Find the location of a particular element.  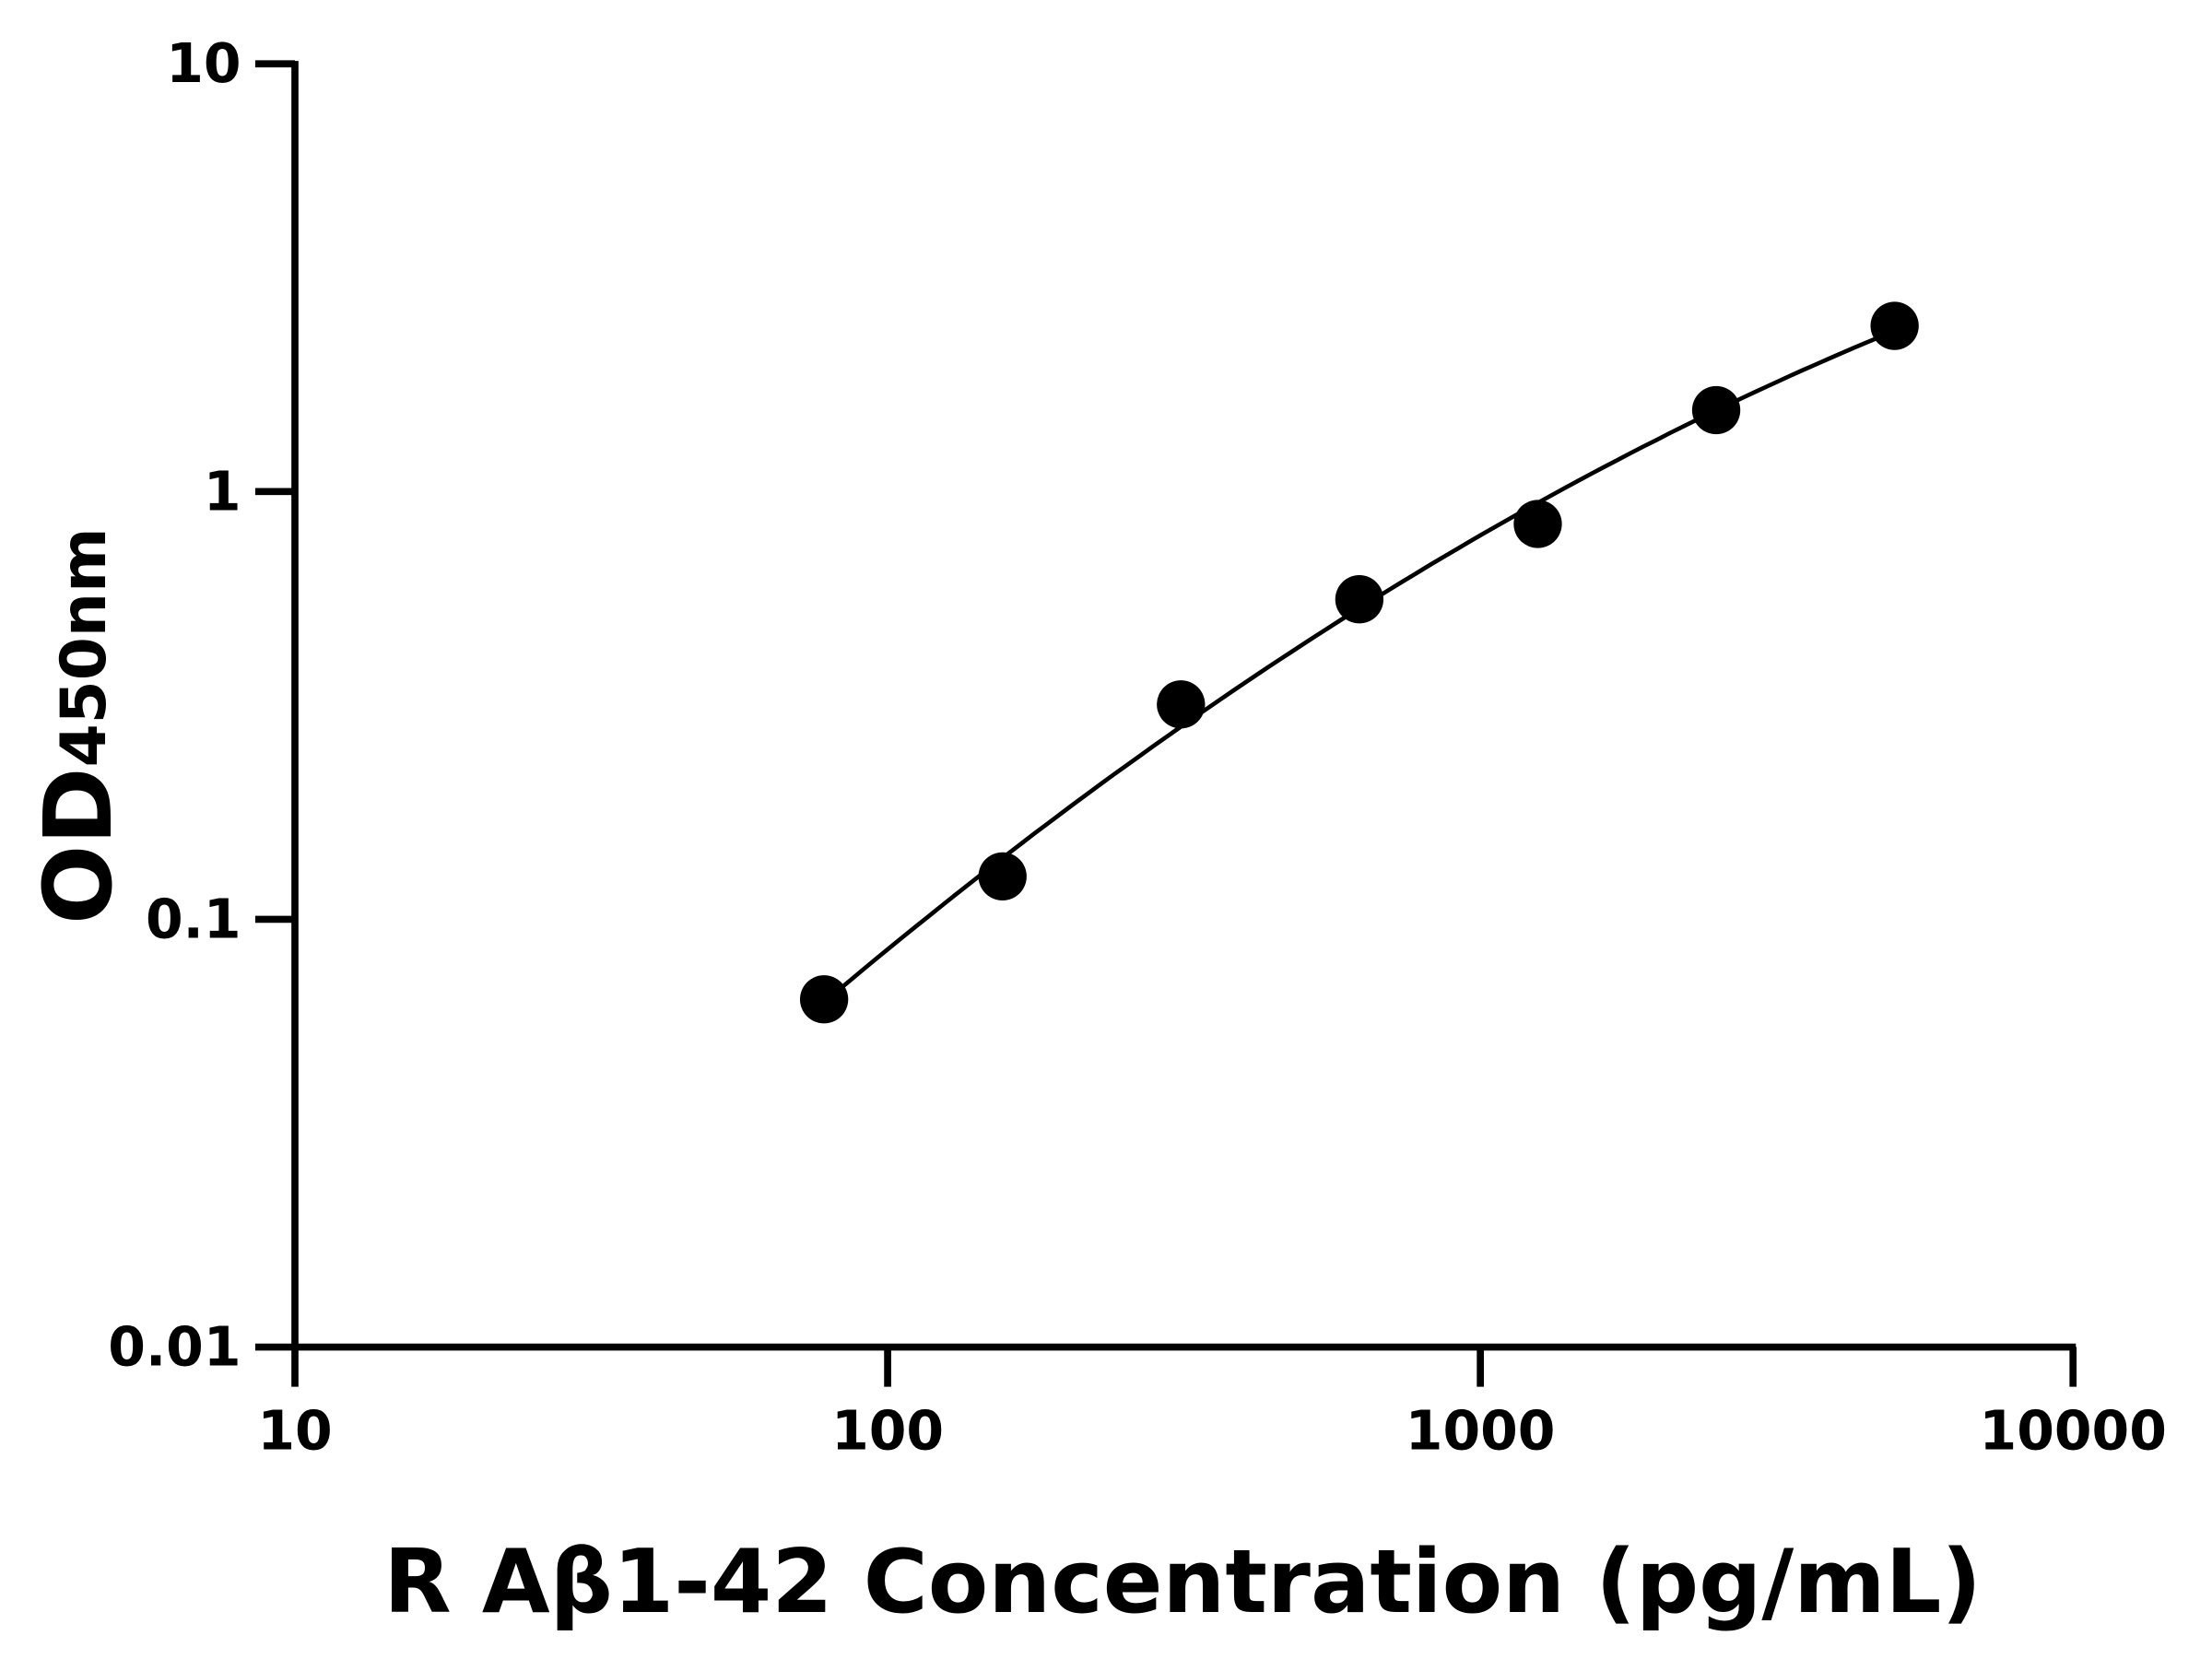

x-tick-label: 10000 is located at coordinates (2073, 1430).